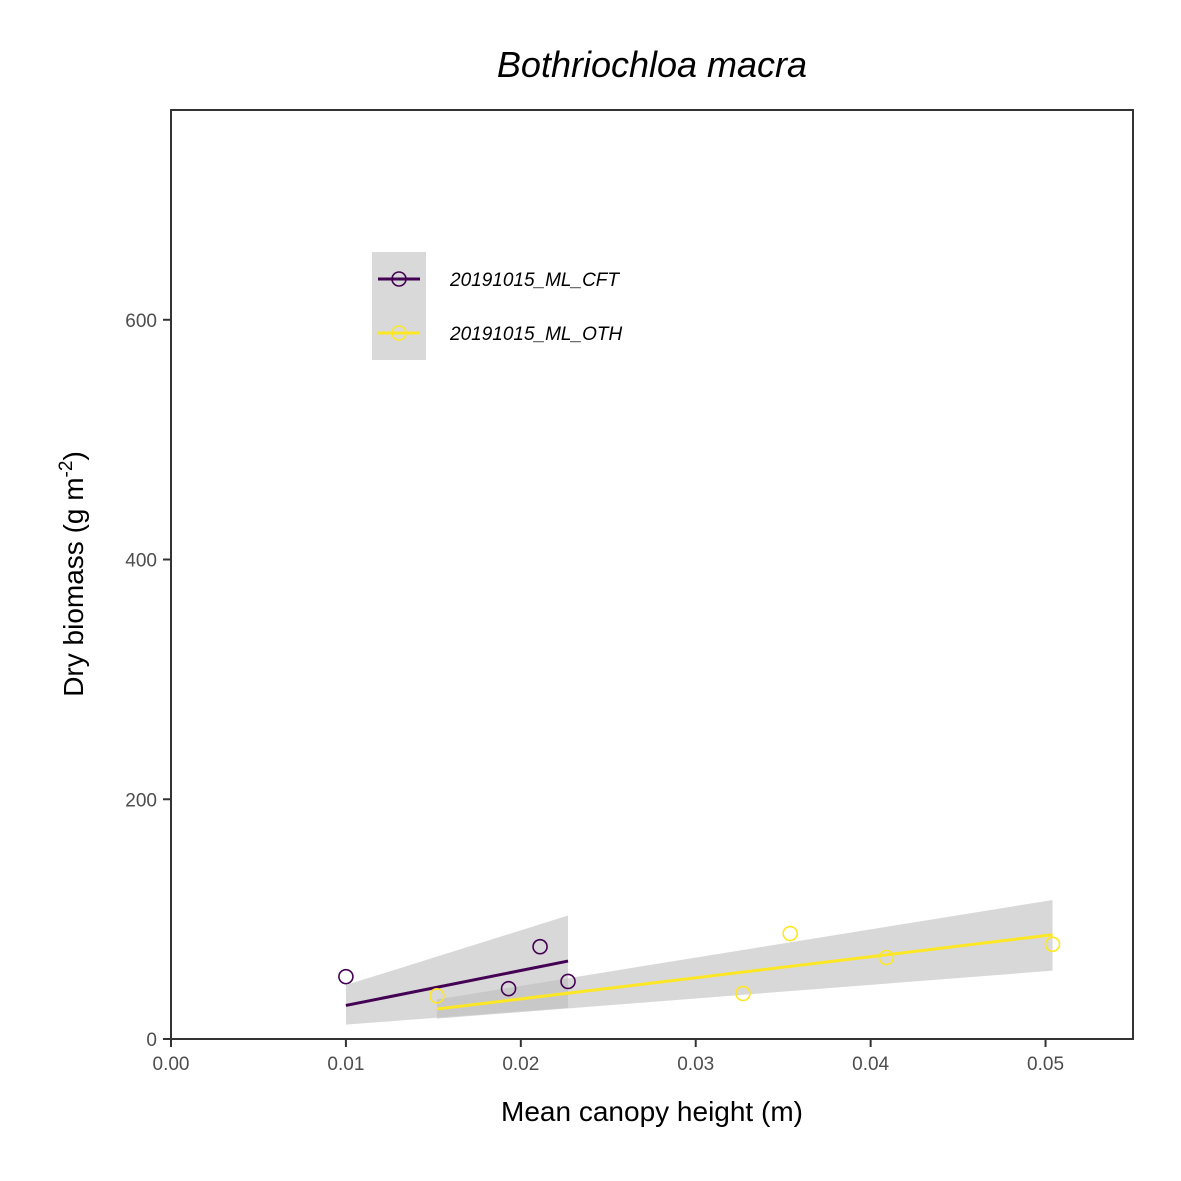  I want to click on x-tick-label: 0.02, so click(520, 1064).